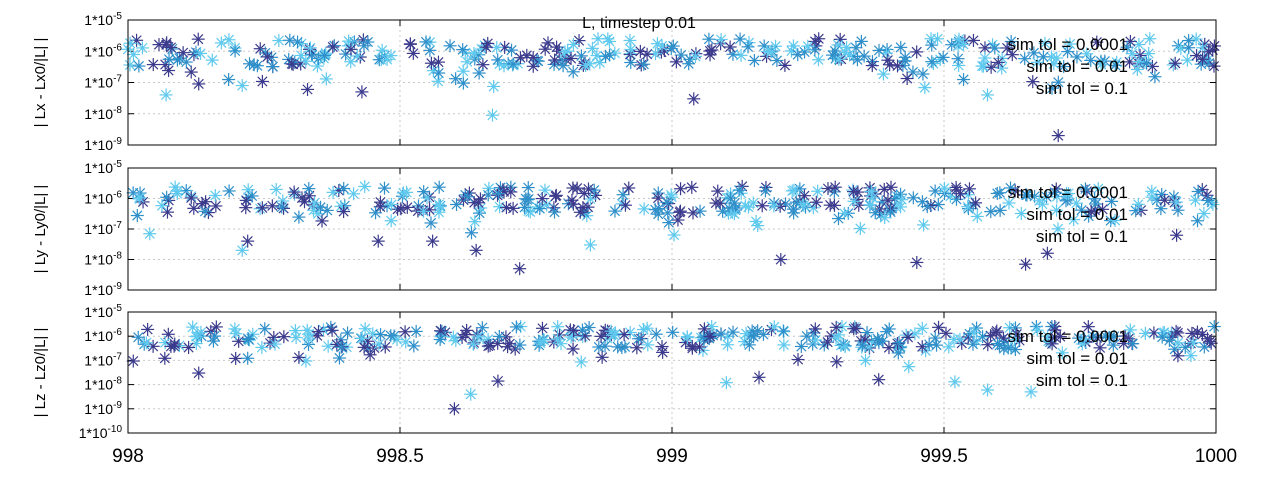 The height and width of the screenshot is (480, 1280). Describe the element at coordinates (103, 19) in the screenshot. I see `y-tick-label: 1*10-5` at that location.